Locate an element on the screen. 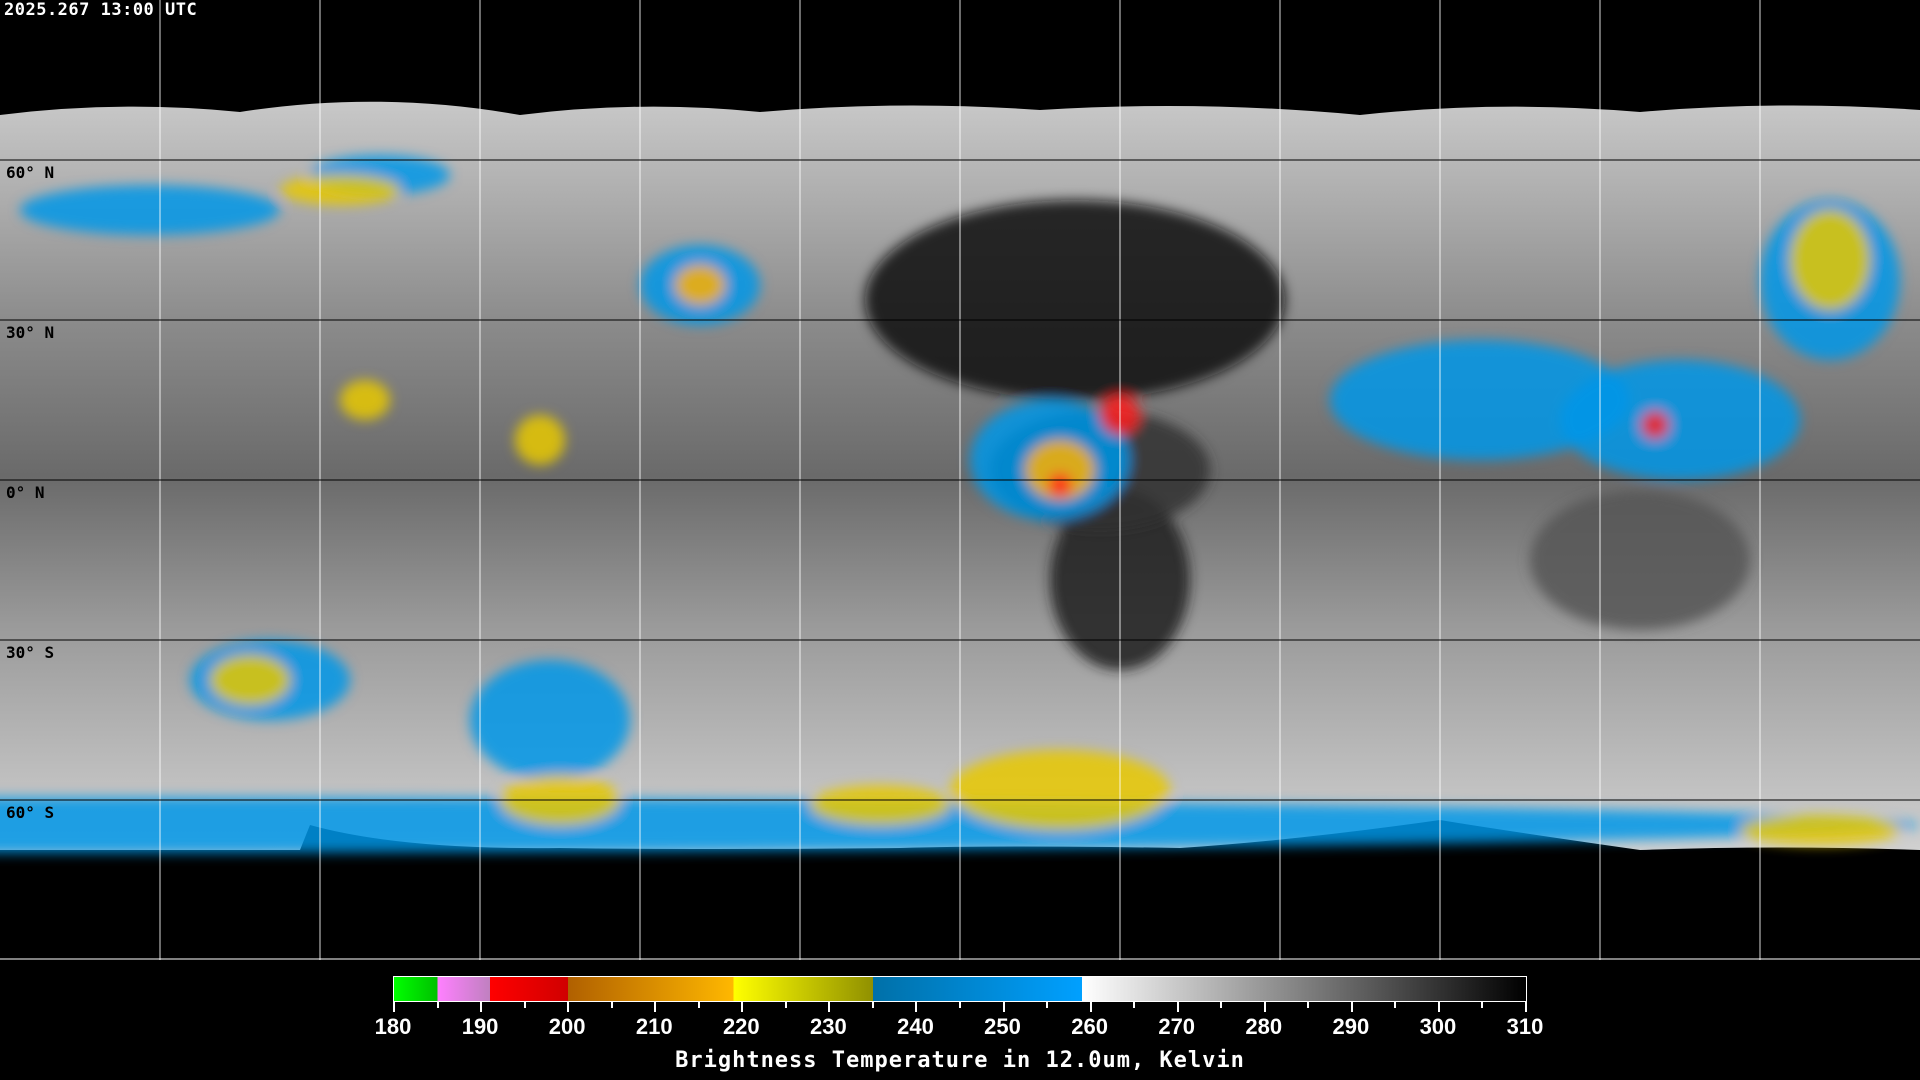 This screenshot has width=1920, height=1080. lat-label-30s: 30° S is located at coordinates (30, 652).